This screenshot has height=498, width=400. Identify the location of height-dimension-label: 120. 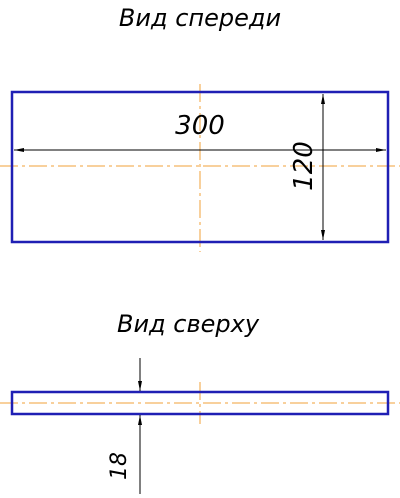
(304, 166).